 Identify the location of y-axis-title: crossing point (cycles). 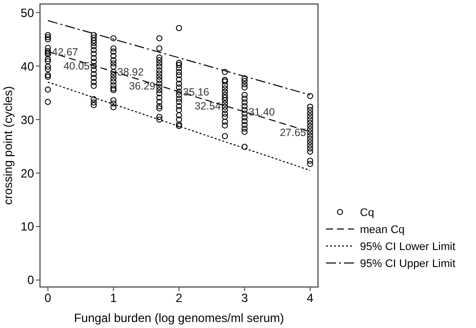
(8, 145).